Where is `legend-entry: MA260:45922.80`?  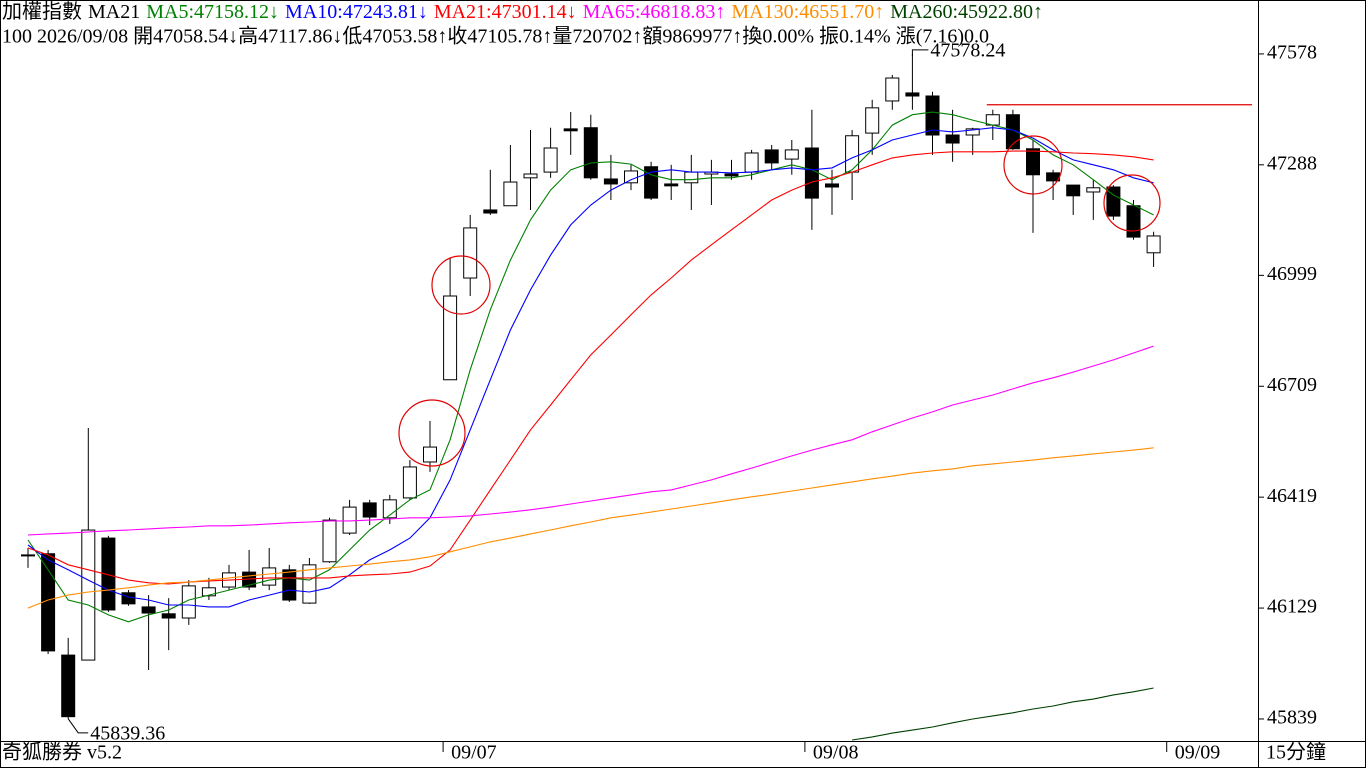 legend-entry: MA260:45922.80 is located at coordinates (961, 12).